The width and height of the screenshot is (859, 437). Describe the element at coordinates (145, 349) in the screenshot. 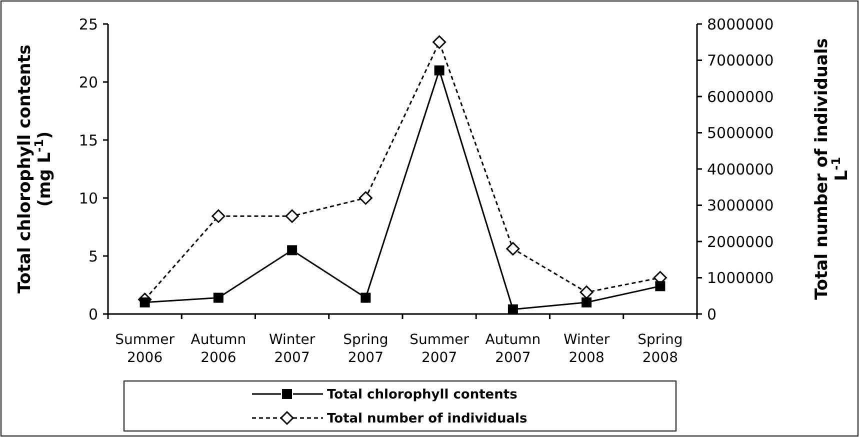

I see `x-tick-label: Summer 2006` at that location.